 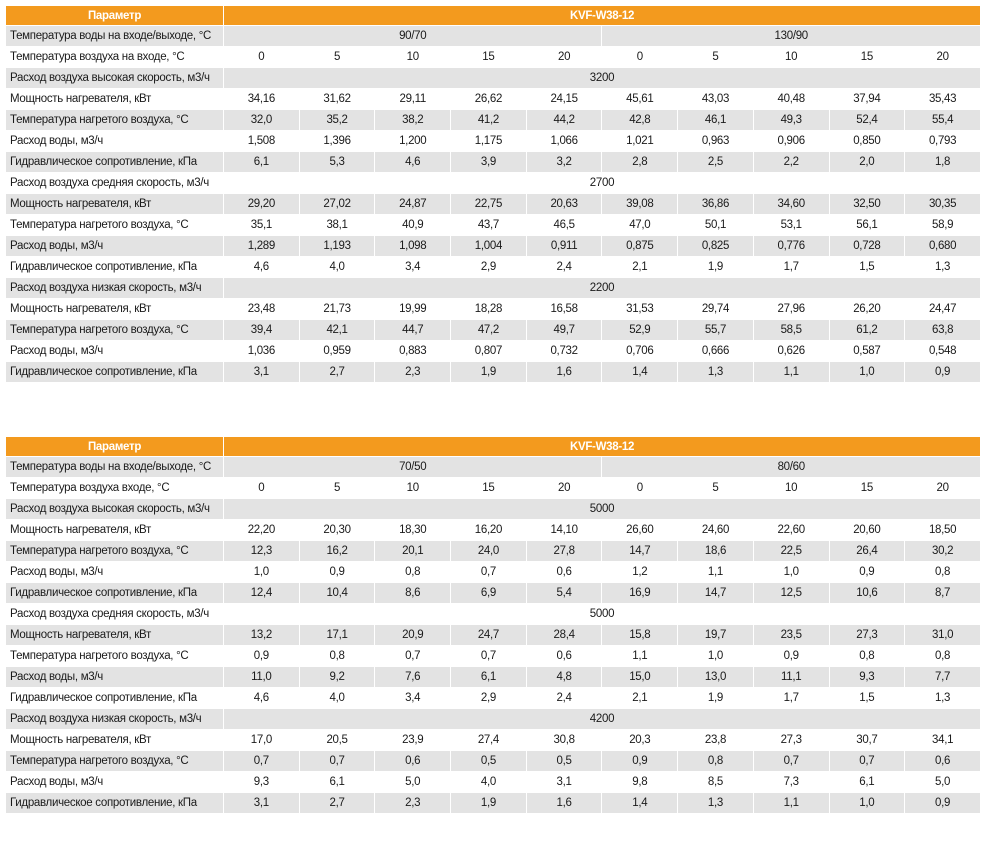 What do you see at coordinates (564, 246) in the screenshot?
I see `cell: 0,911` at bounding box center [564, 246].